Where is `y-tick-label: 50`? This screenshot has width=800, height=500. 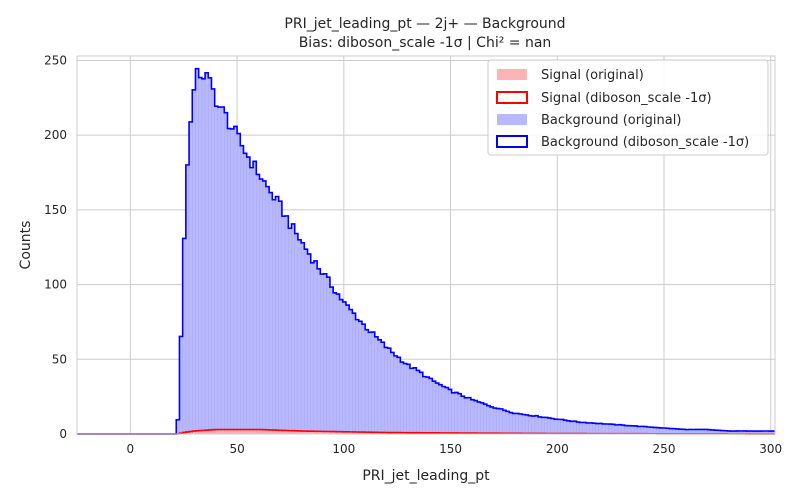
y-tick-label: 50 is located at coordinates (59, 359).